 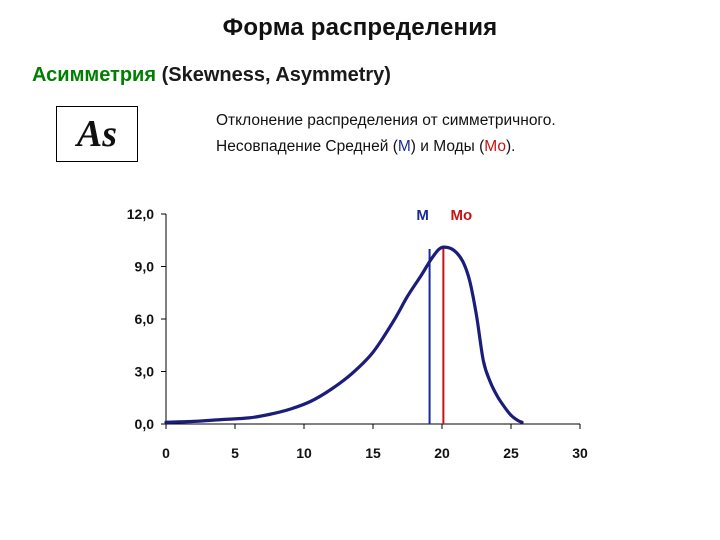 What do you see at coordinates (276, 75) in the screenshot?
I see `subtitle-english: (Skewness, Asymmetry)` at bounding box center [276, 75].